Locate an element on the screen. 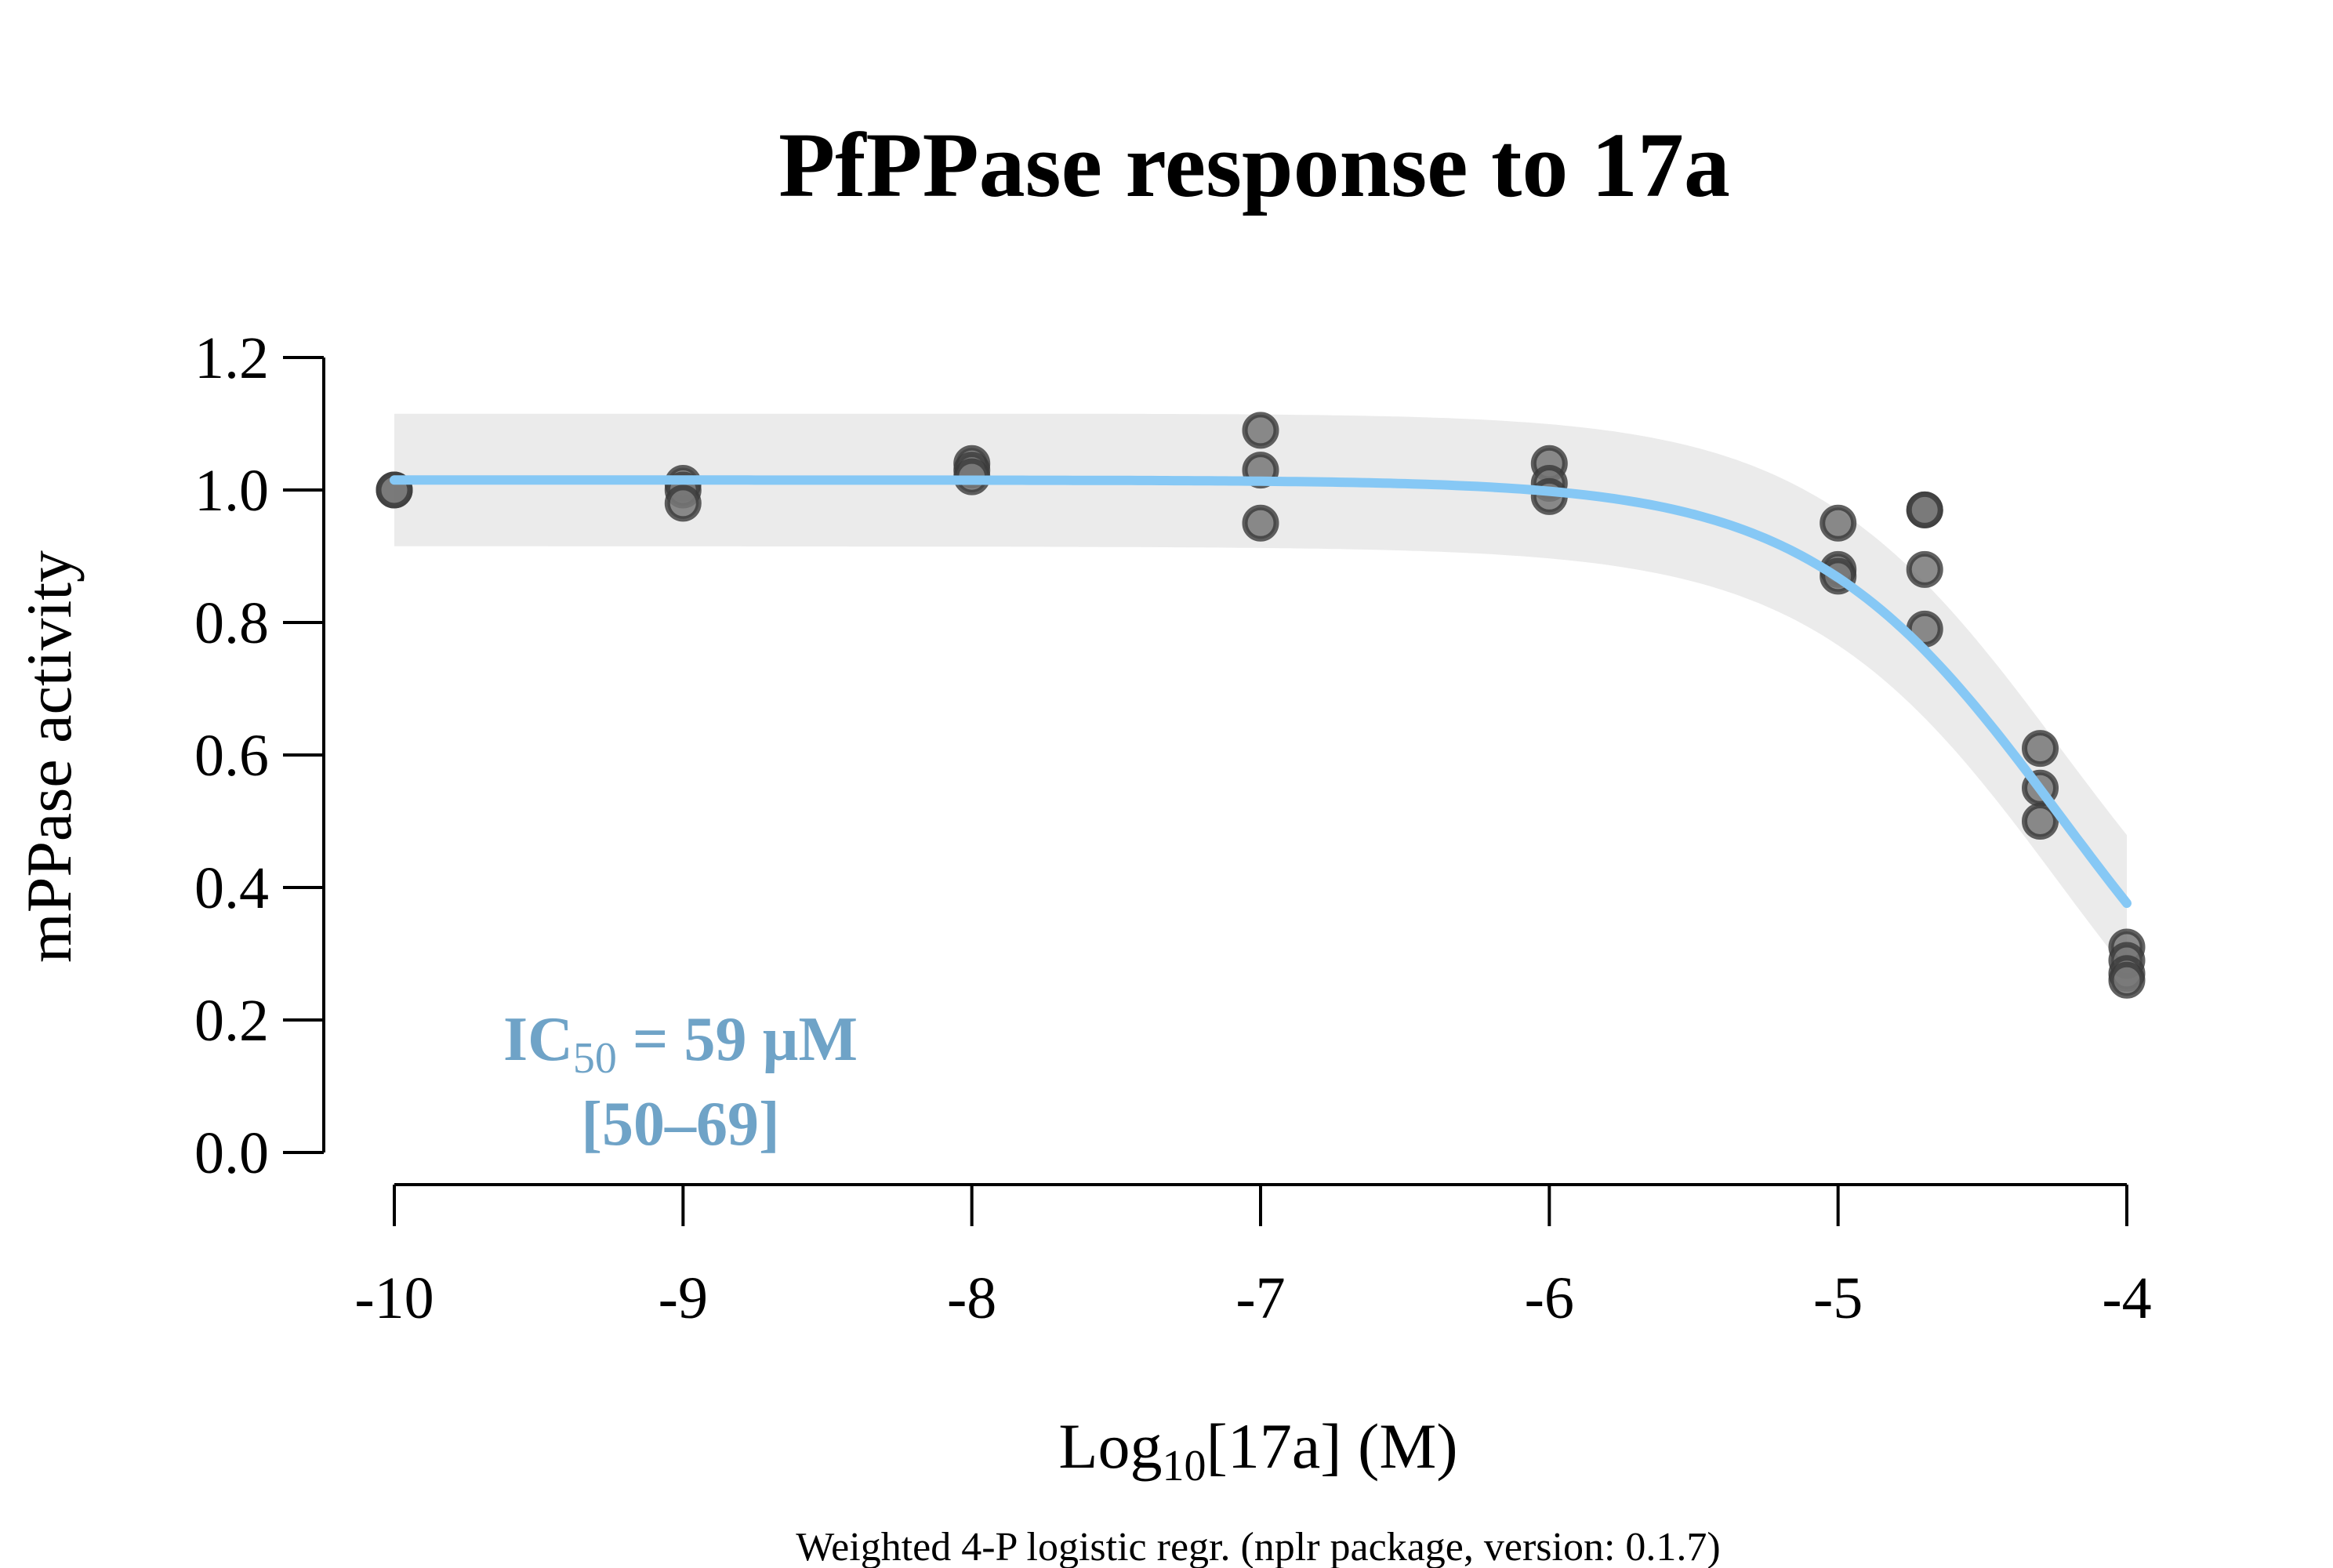 This screenshot has width=2333, height=1568. y-tick-label: 0.8 is located at coordinates (231, 623).